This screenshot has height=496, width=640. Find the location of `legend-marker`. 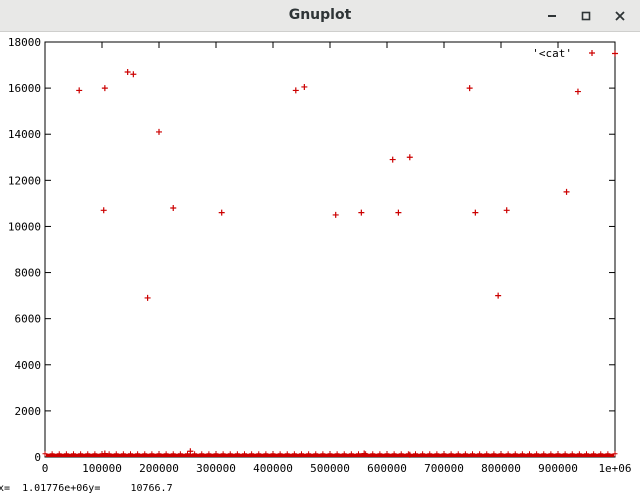

legend-marker is located at coordinates (592, 53).